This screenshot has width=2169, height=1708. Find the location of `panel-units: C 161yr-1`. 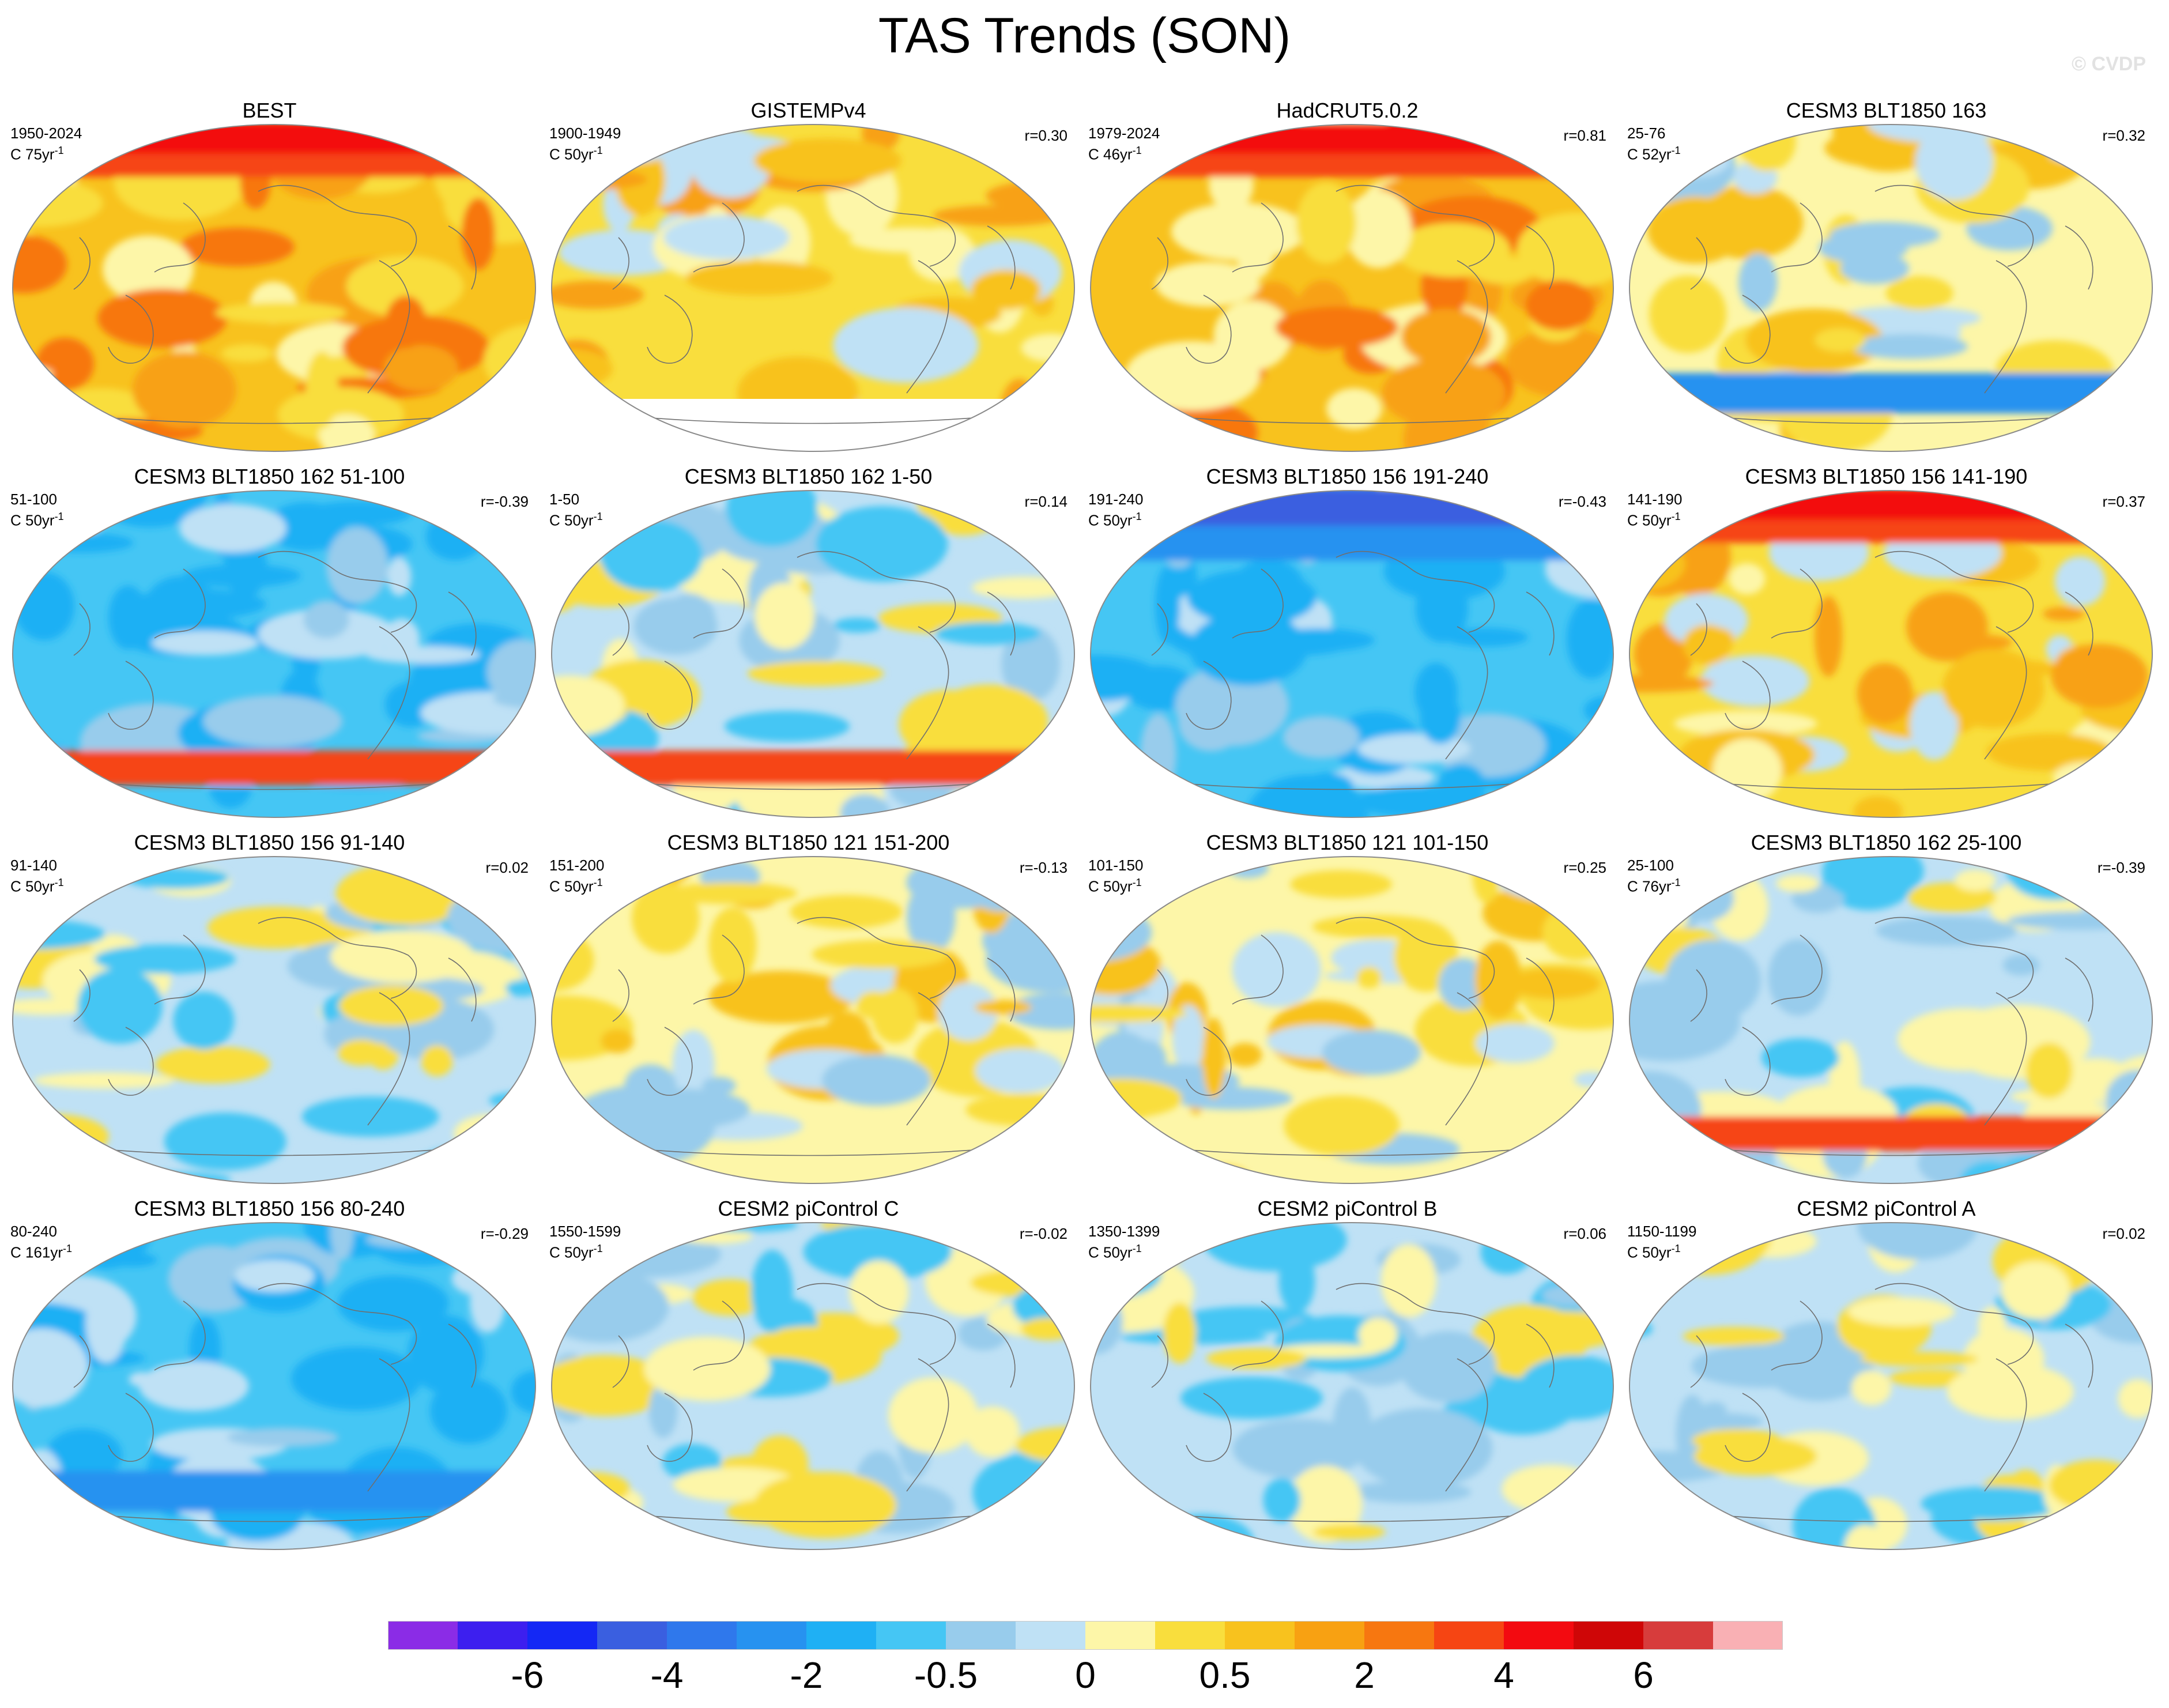

panel-units: C 161yr-1 is located at coordinates (41, 1250).